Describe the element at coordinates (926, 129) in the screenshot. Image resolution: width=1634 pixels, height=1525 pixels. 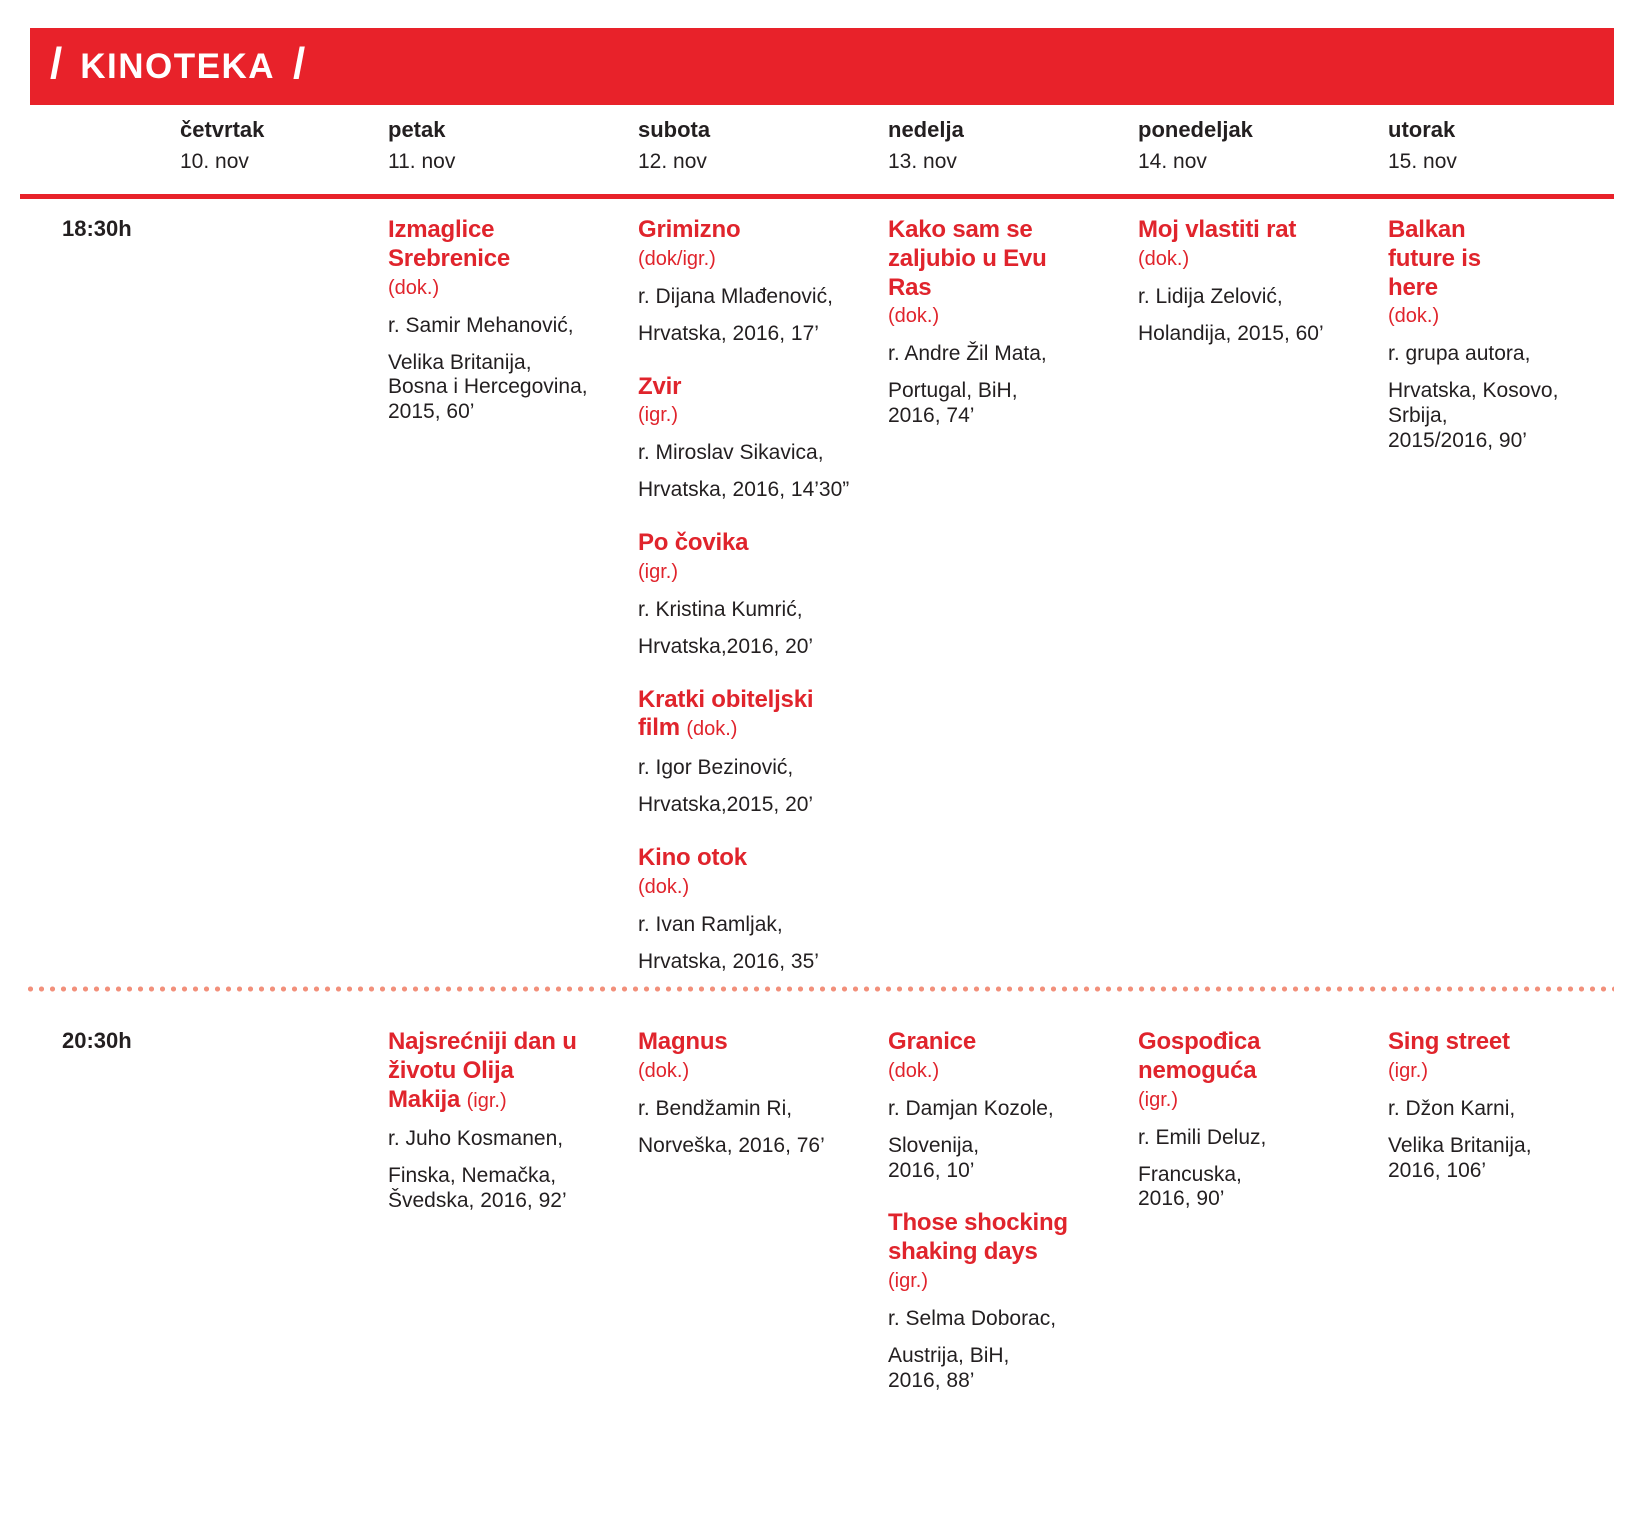
I see `day-name: nedelja` at that location.